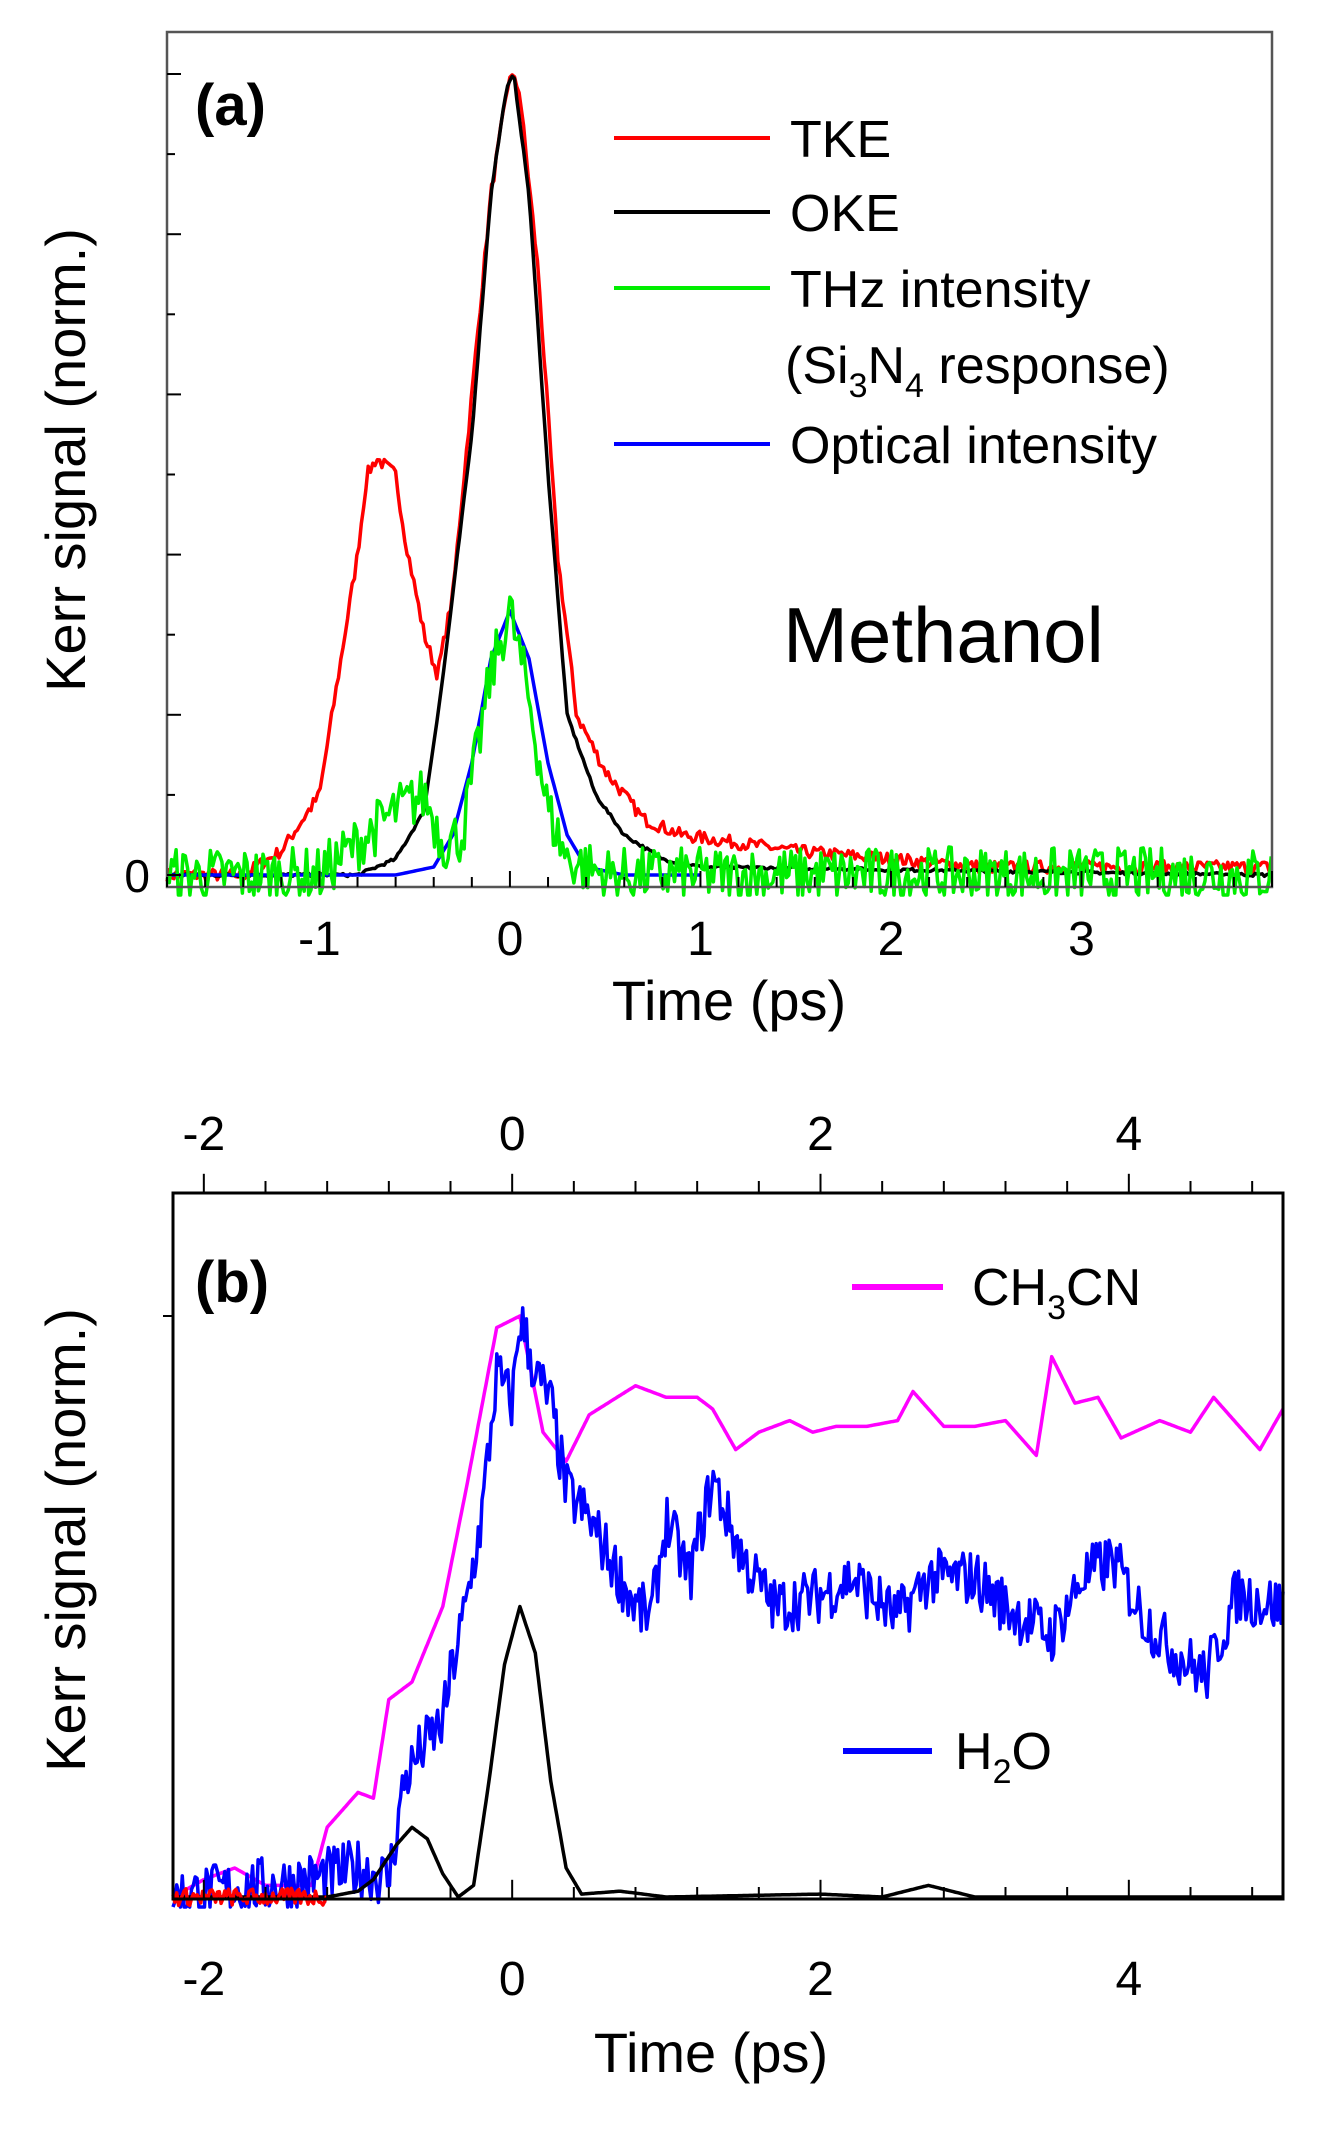 The image size is (1317, 2131). I want to click on legend-label-tke: TKE, so click(840, 140).